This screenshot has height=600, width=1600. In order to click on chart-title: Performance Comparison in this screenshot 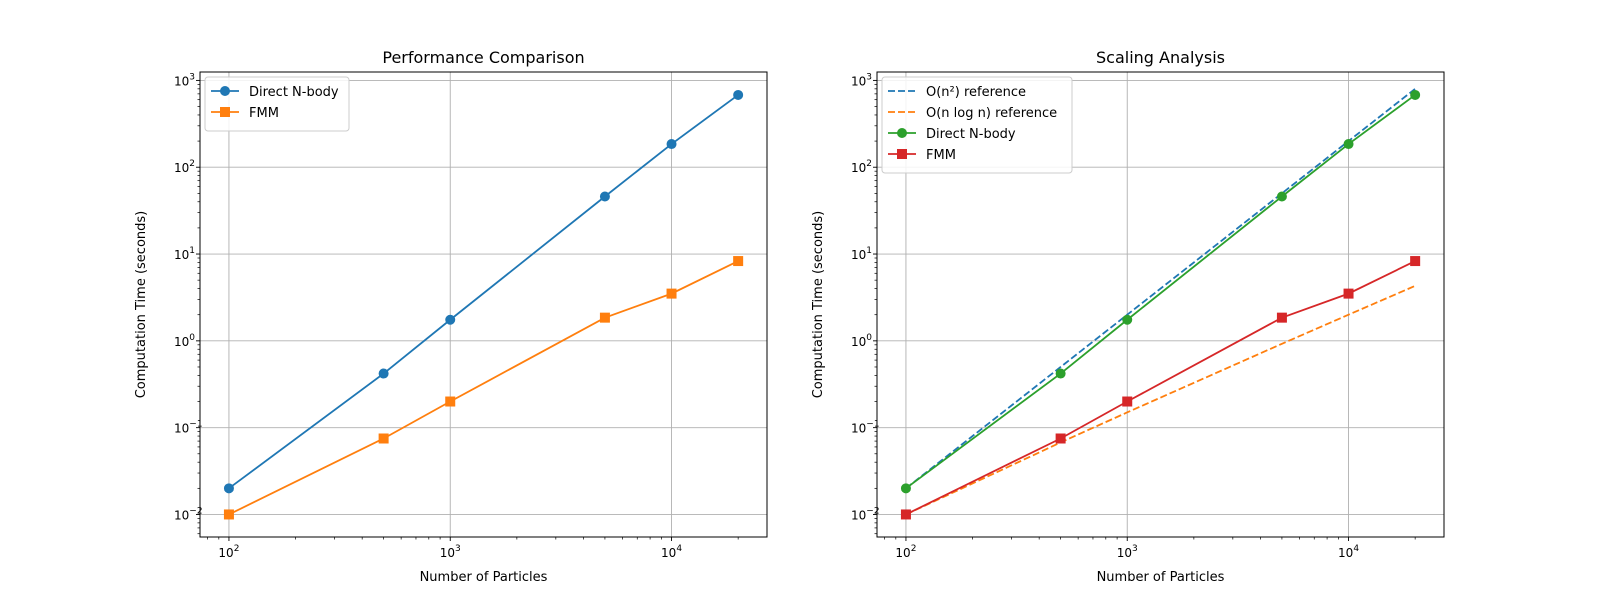, I will do `click(483, 57)`.